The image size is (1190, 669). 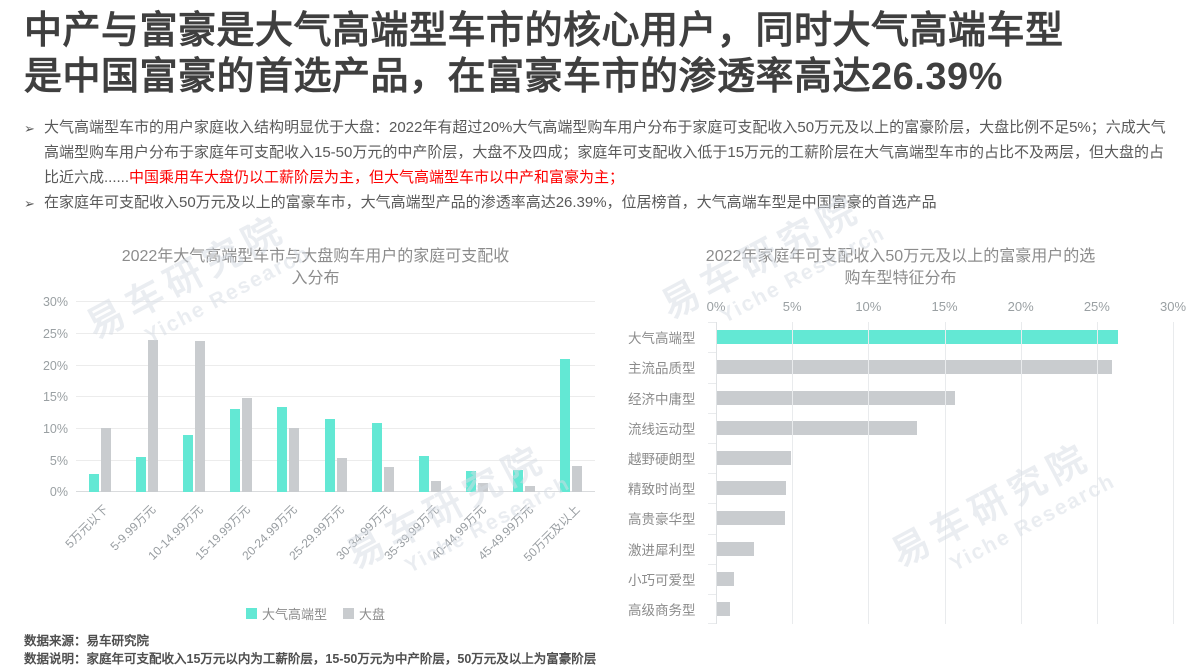 I want to click on category-label: 越野硬朗型, so click(x=662, y=460).